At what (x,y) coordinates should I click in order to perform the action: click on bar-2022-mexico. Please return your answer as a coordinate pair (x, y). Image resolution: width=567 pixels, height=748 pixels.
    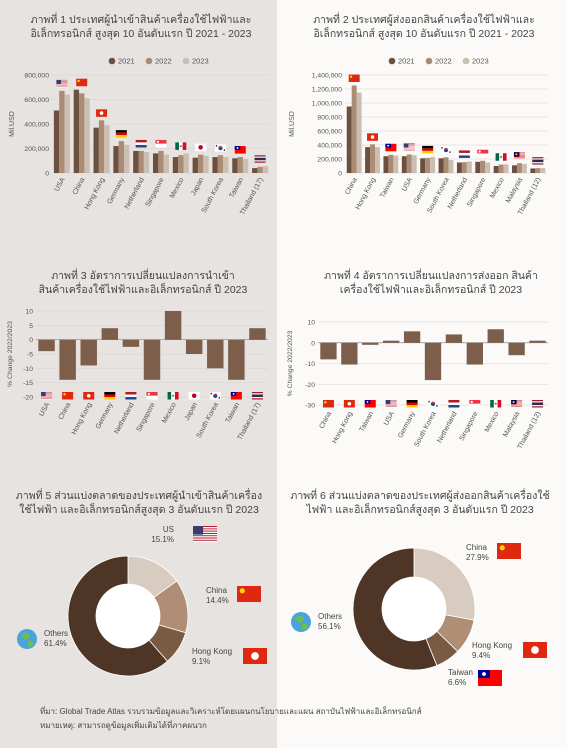
    Looking at the image, I should click on (501, 168).